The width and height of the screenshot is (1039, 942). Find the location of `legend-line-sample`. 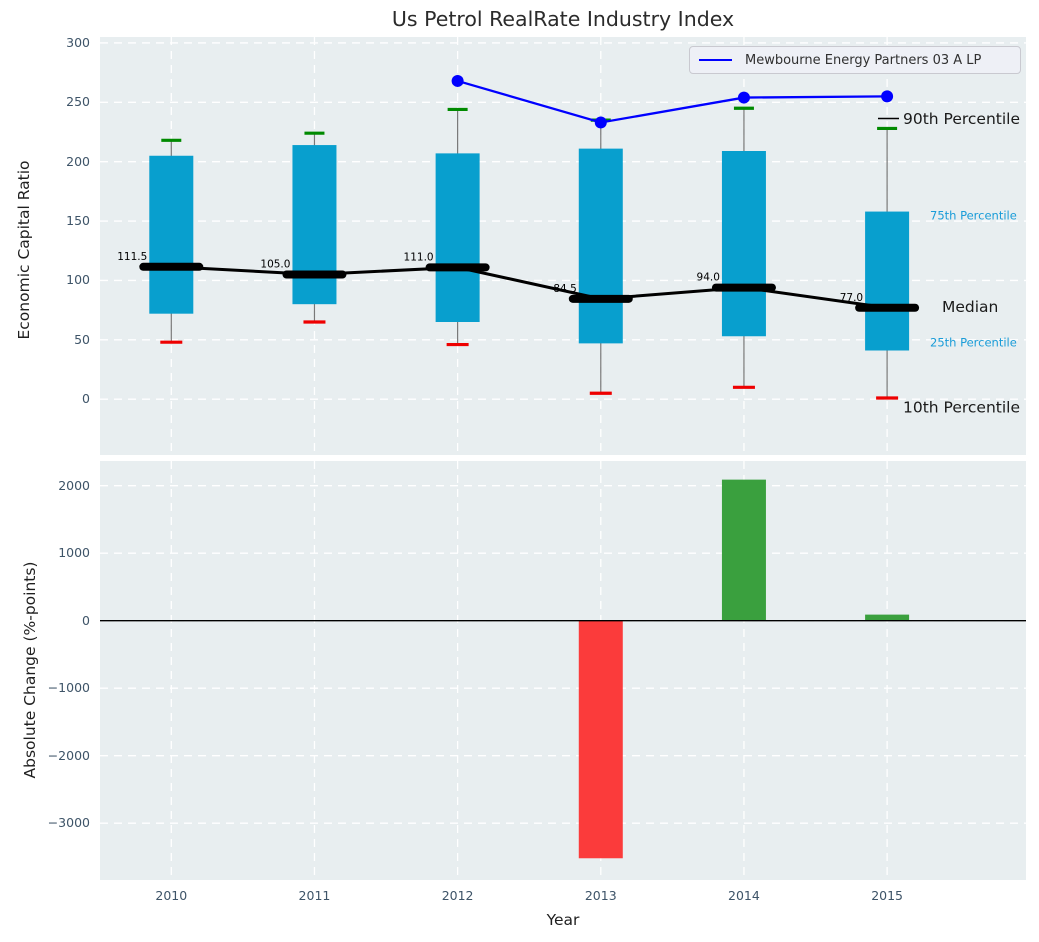

legend-line-sample is located at coordinates (715, 60).